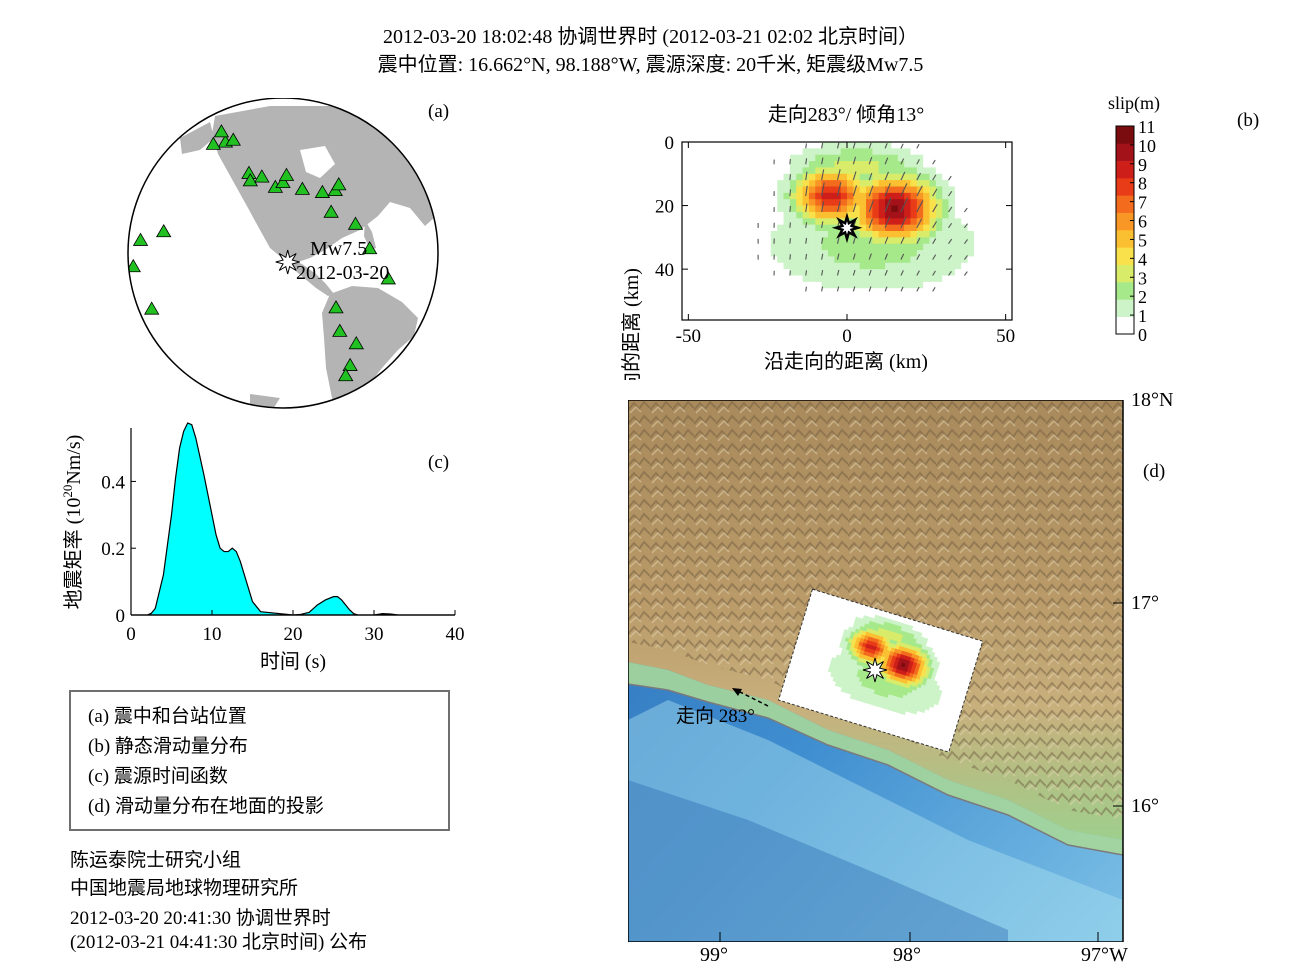 The image size is (1301, 977). Describe the element at coordinates (1005, 336) in the screenshot. I see `x-tick-label: 50` at that location.